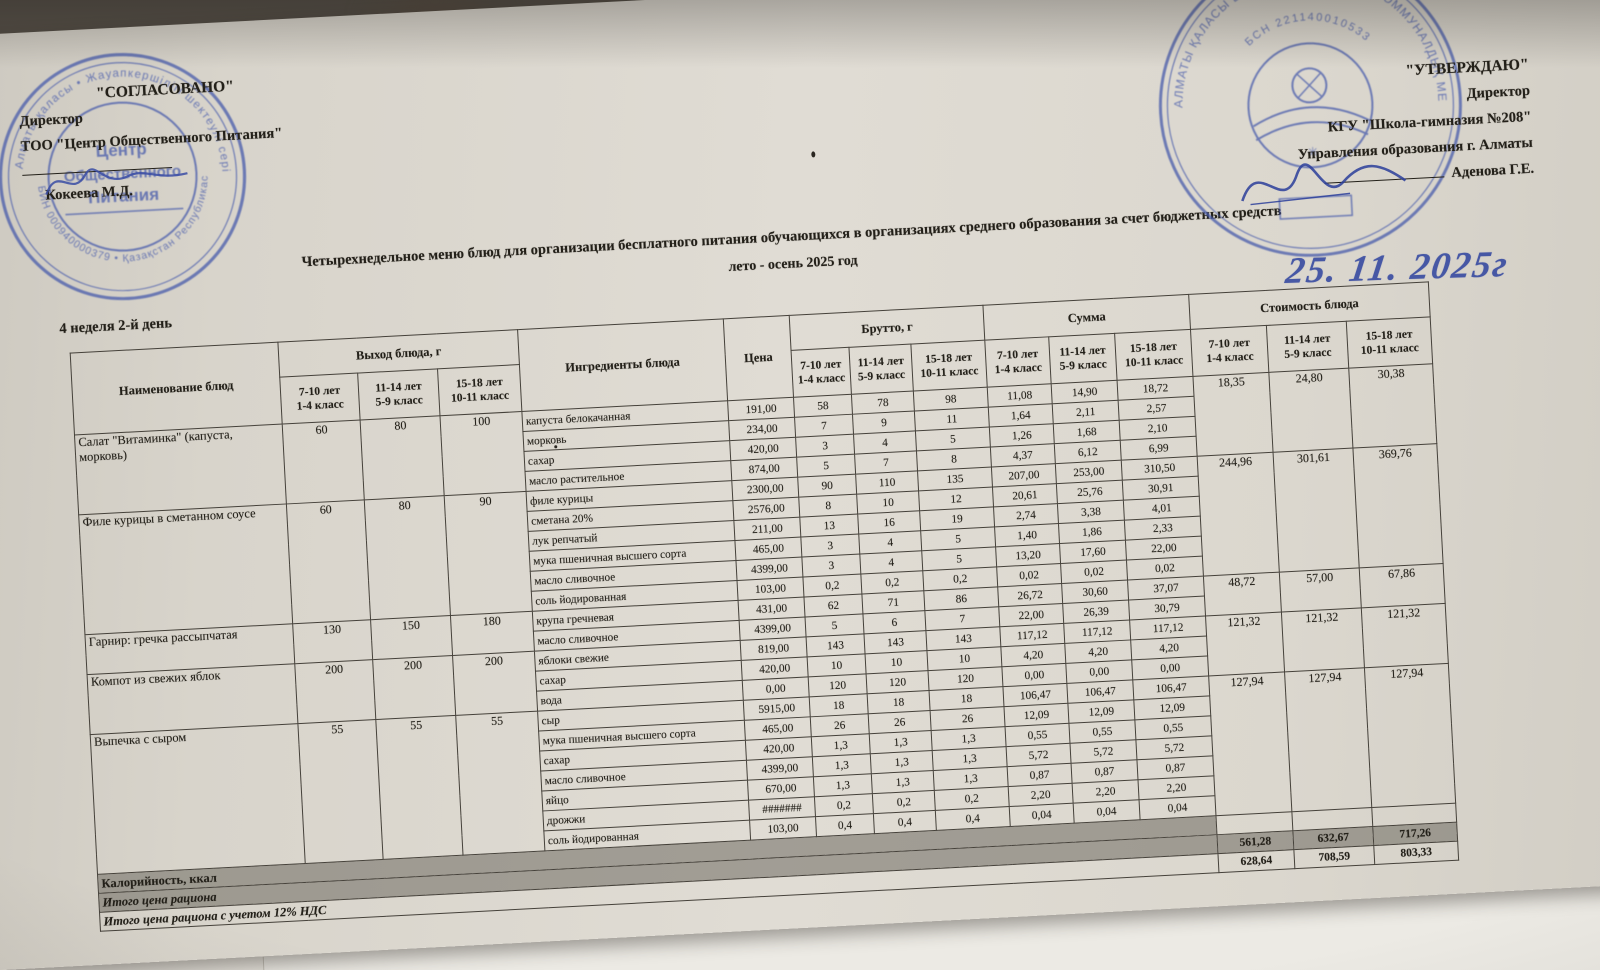  Describe the element at coordinates (198, 799) in the screenshot. I see `dish-name: Выпечка с сыром` at that location.